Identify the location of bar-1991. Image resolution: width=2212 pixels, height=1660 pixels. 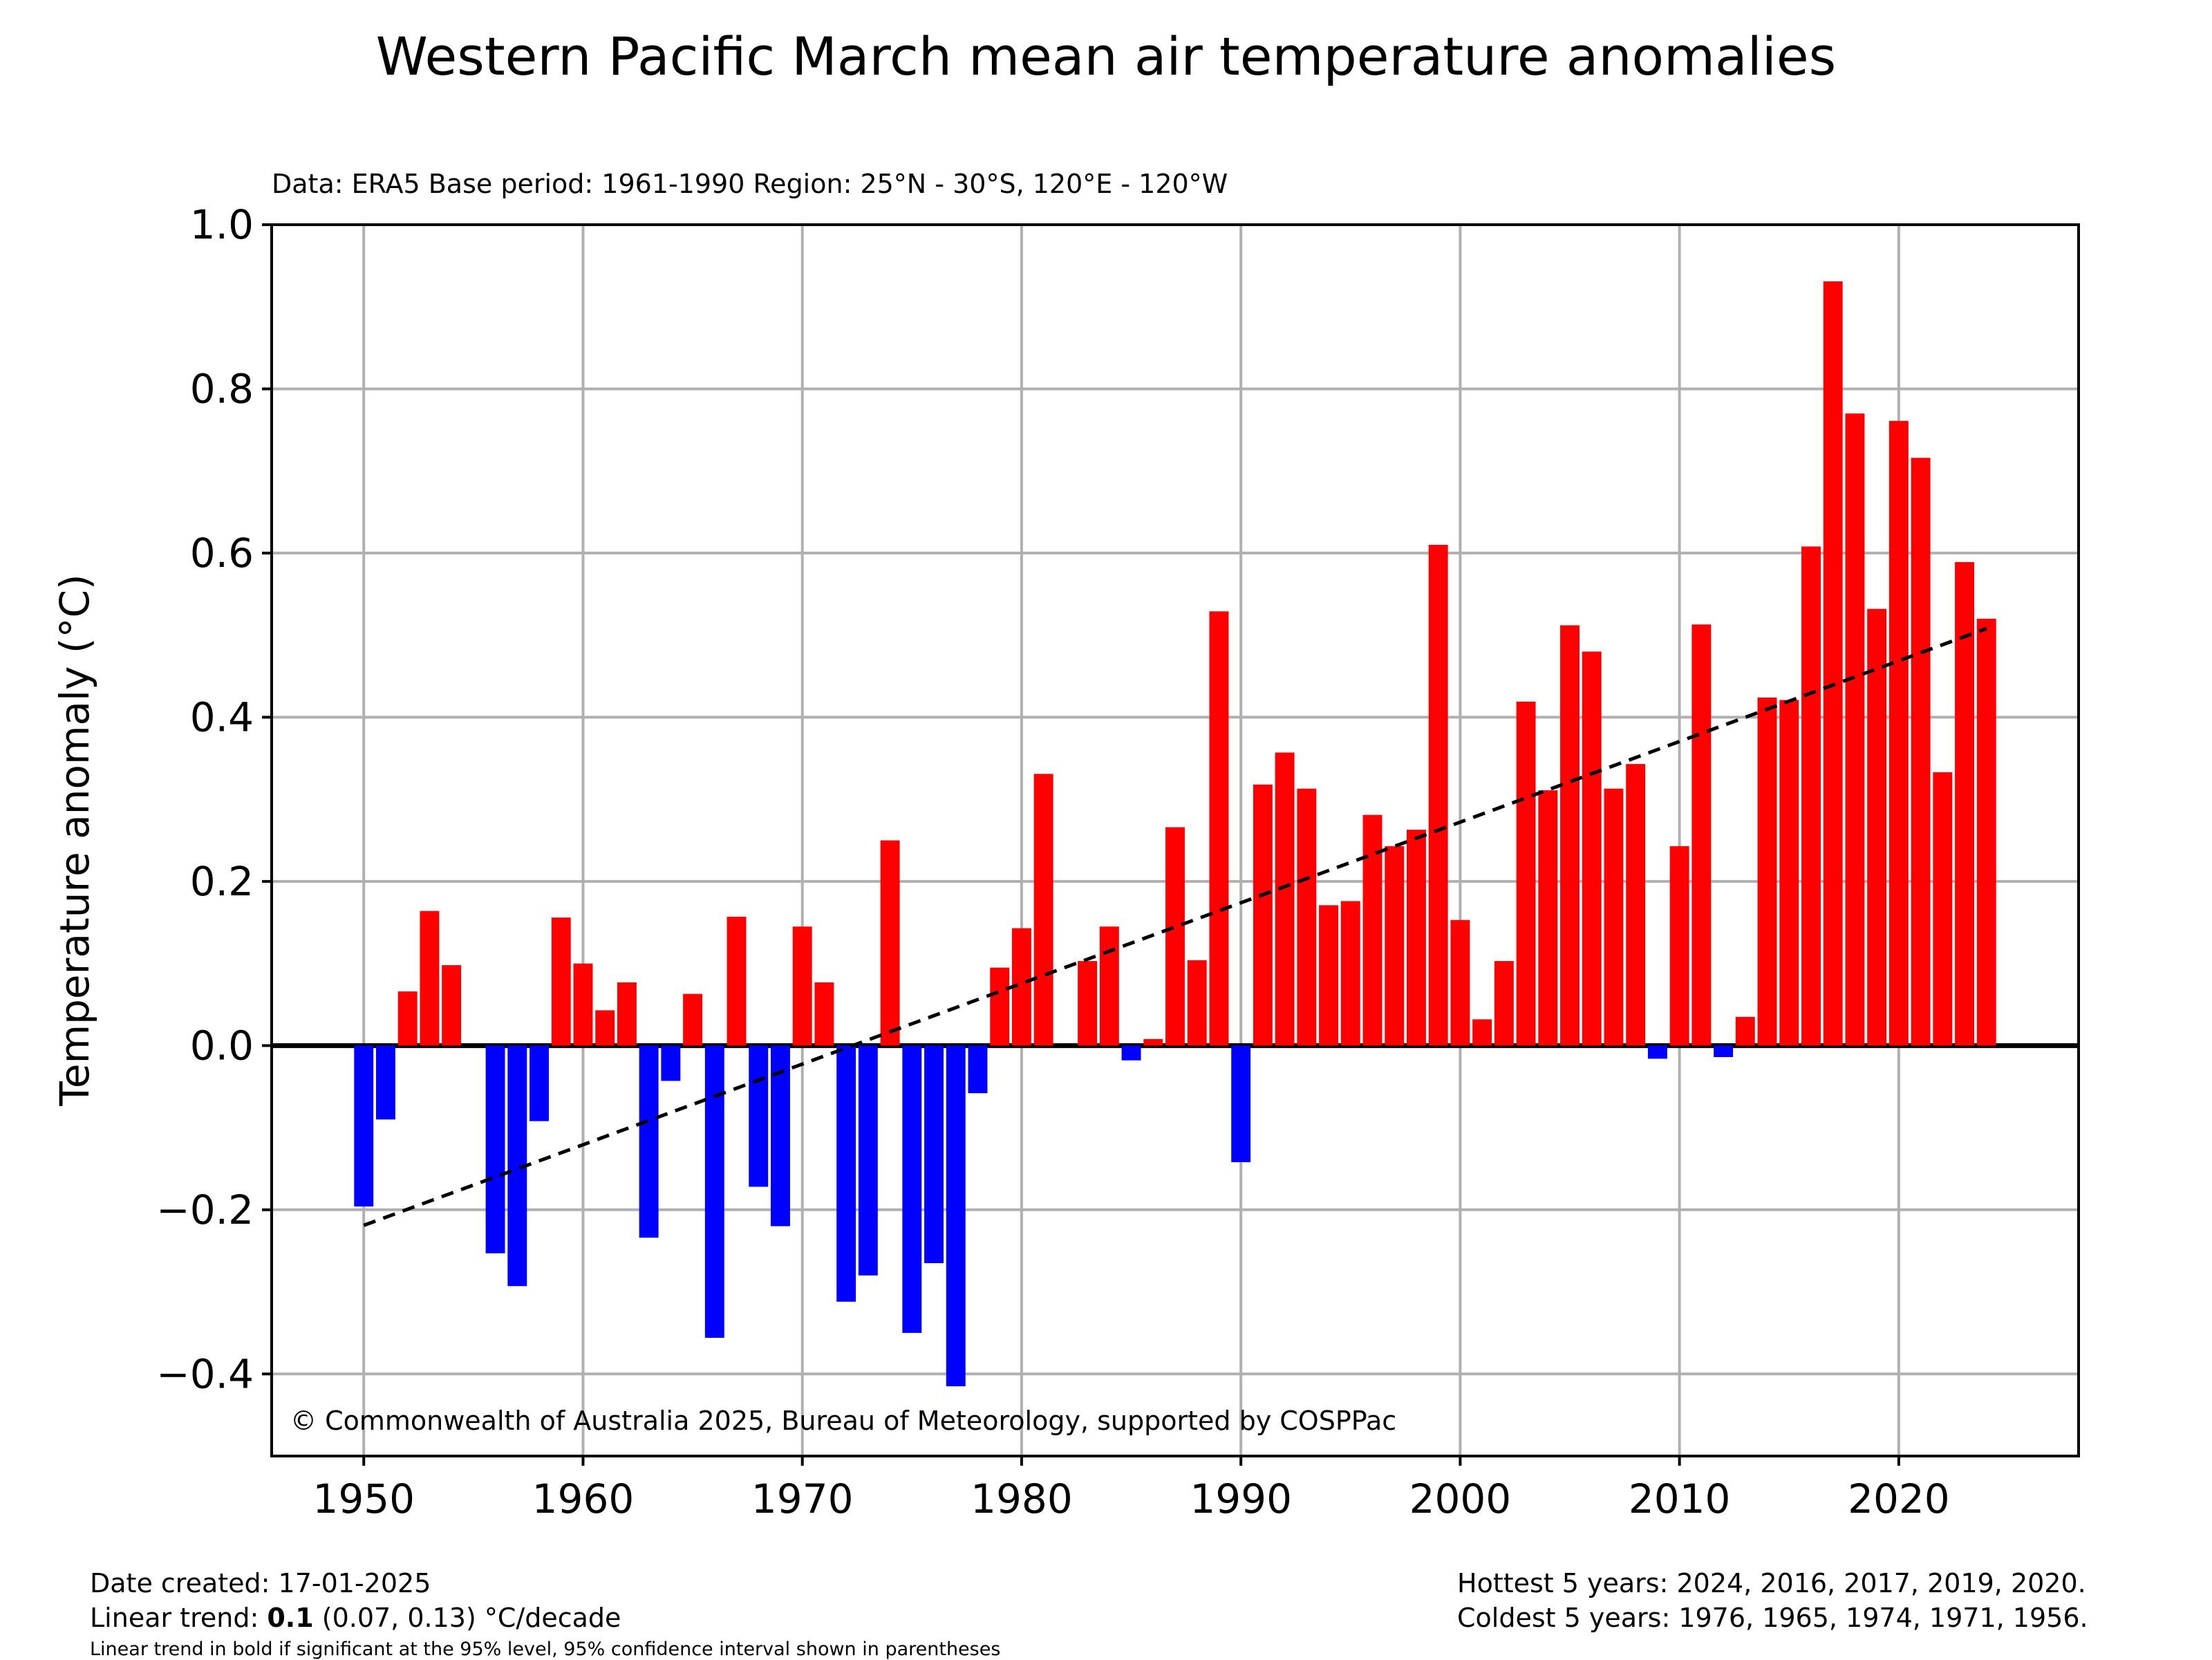
(1263, 915).